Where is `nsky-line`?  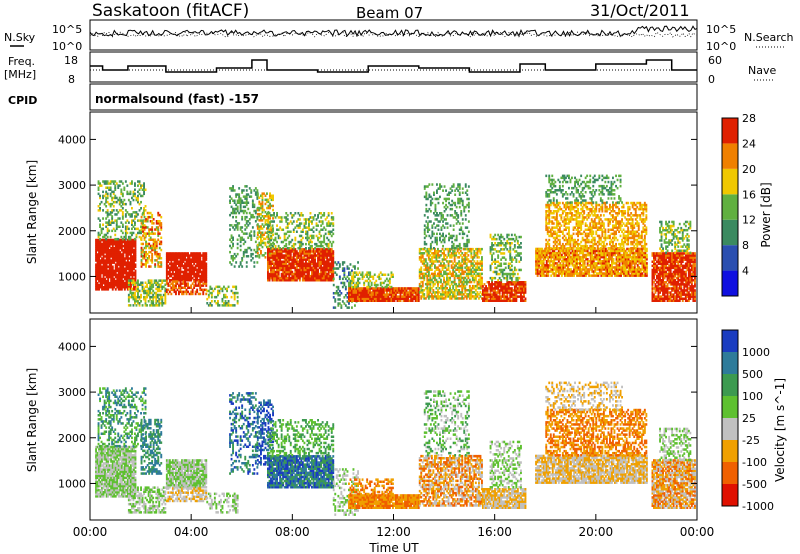
nsky-line is located at coordinates (393, 31).